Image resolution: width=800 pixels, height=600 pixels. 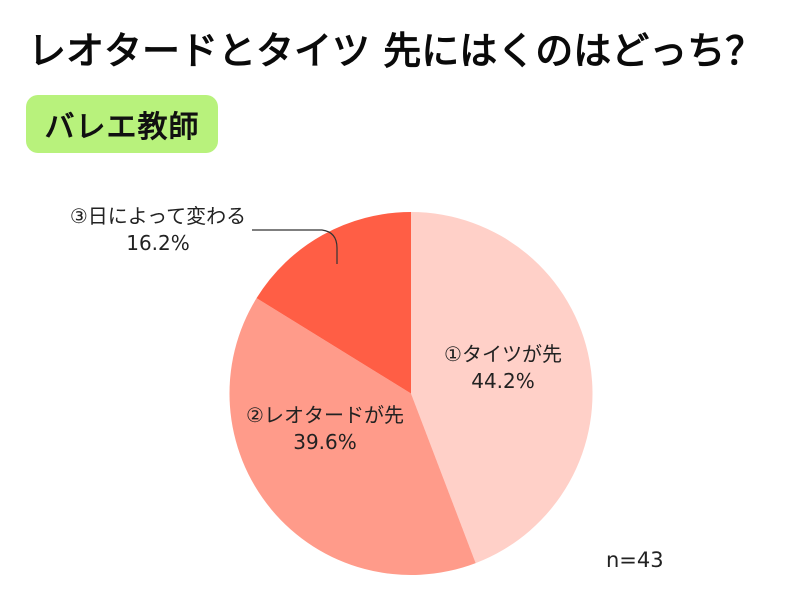 I want to click on respondent-group-badge: バレエ教師, so click(x=122, y=124).